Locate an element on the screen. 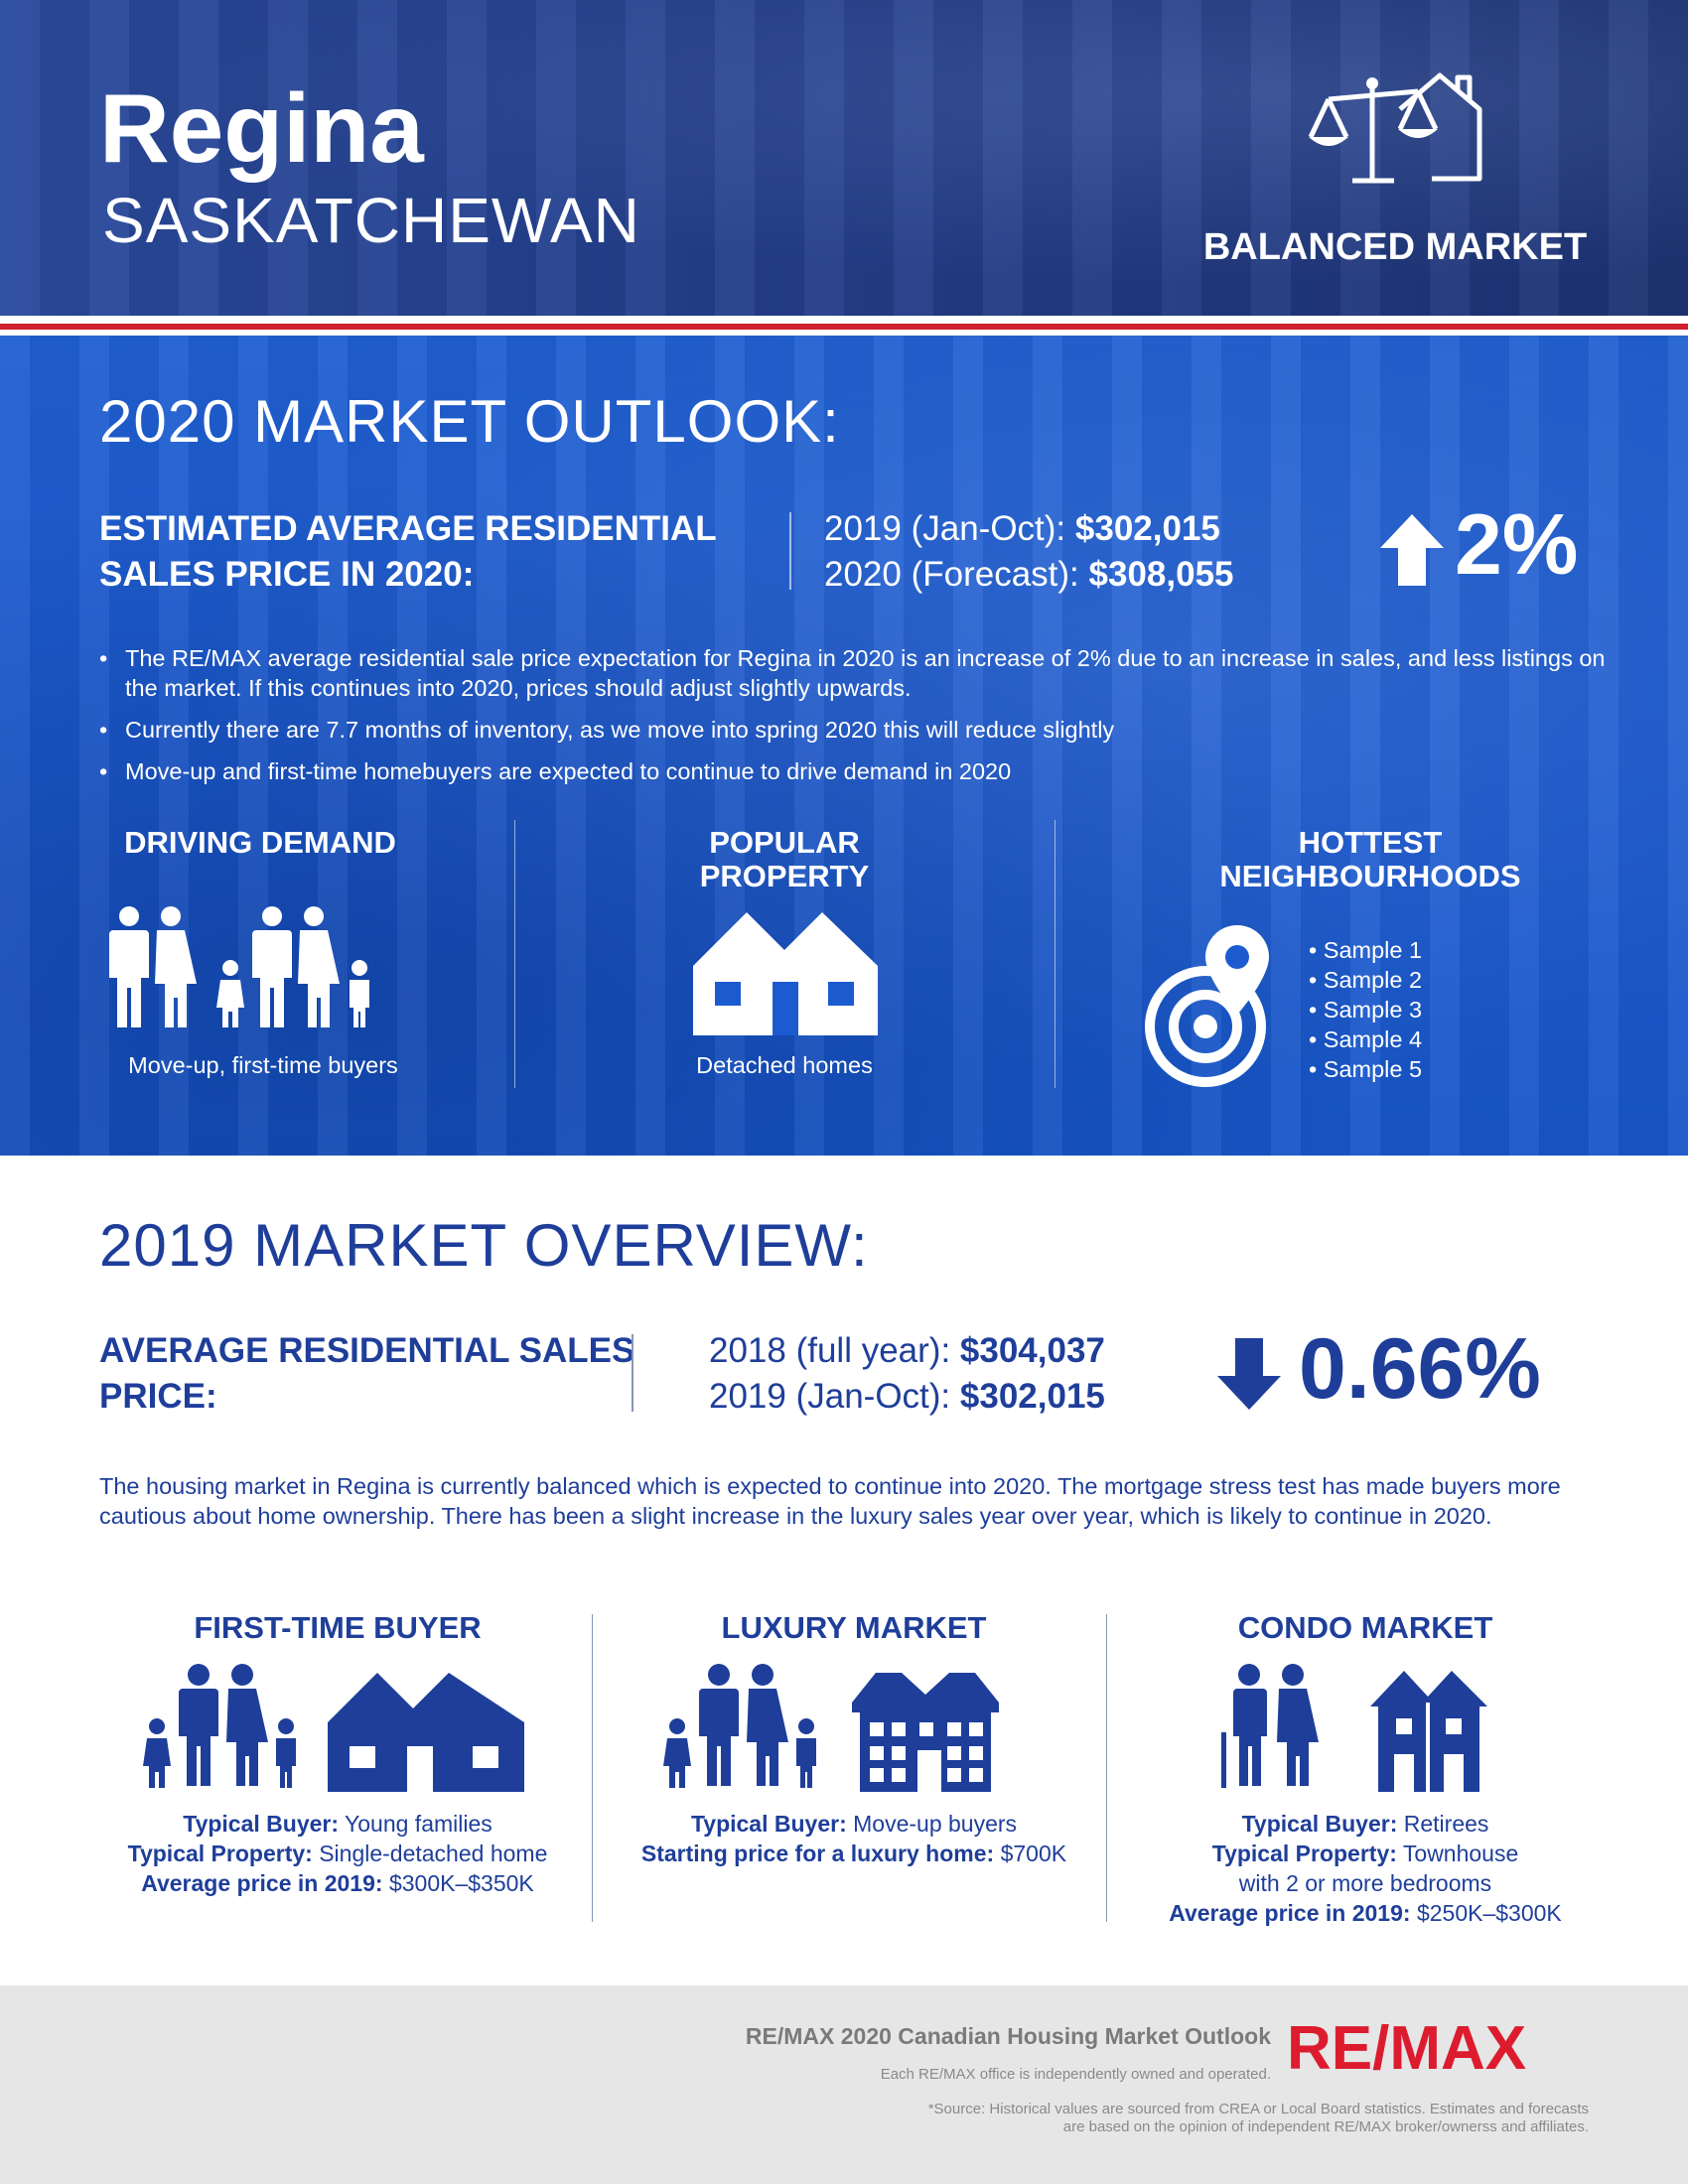 The image size is (1688, 2184). list-item: Sample 2 is located at coordinates (1365, 980).